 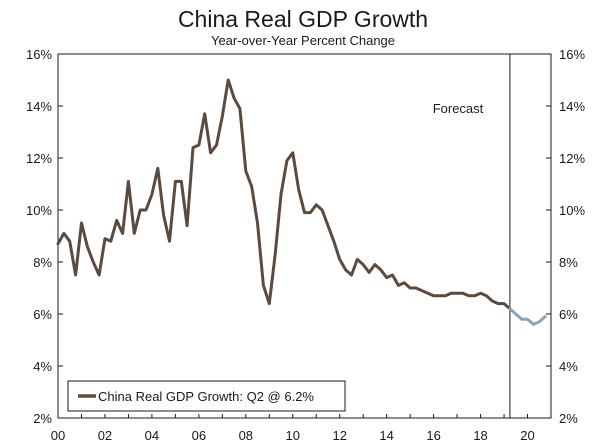 I want to click on y-tick-label-left: 8%, so click(x=42, y=262).